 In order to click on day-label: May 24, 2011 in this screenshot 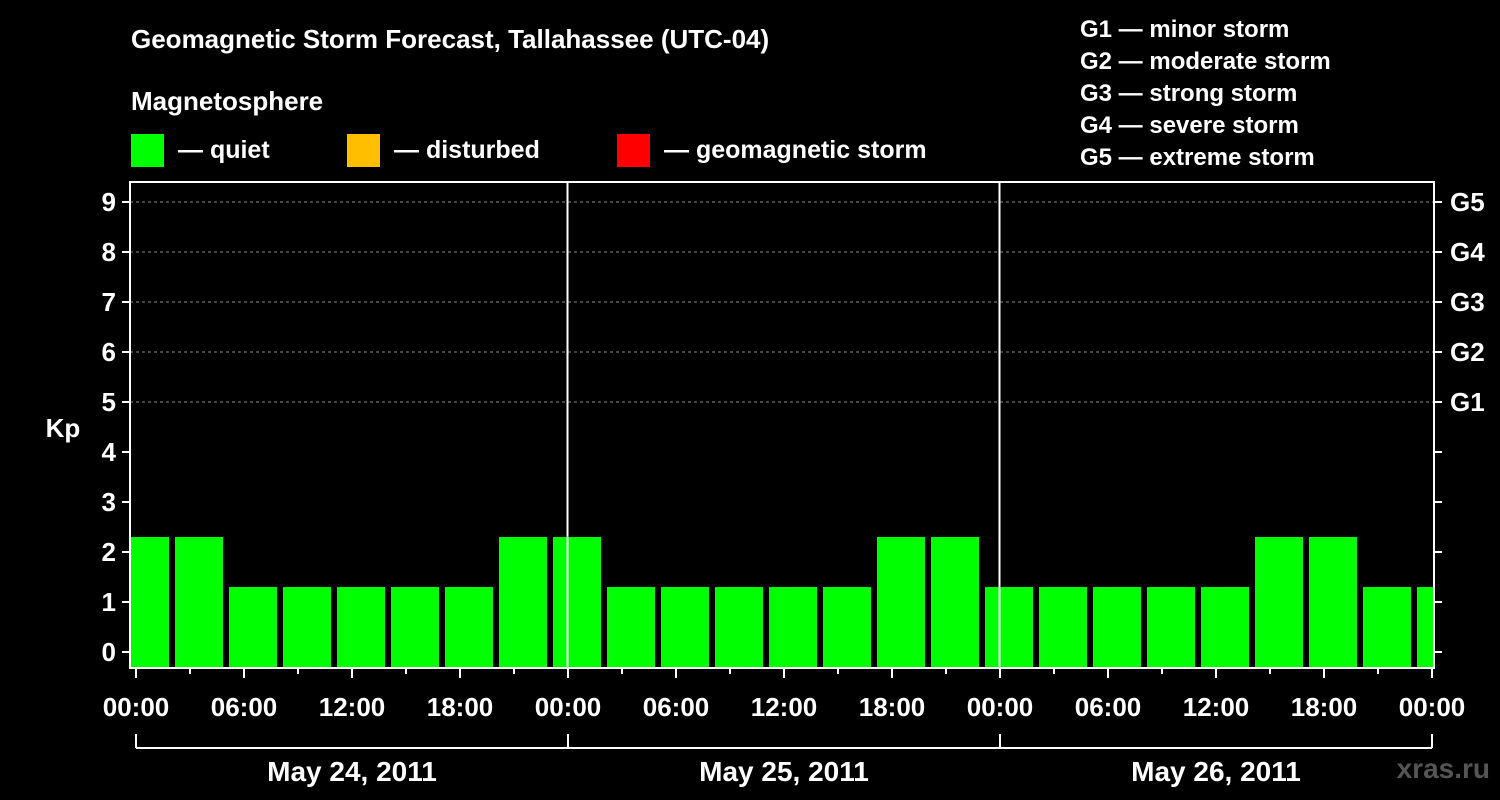, I will do `click(352, 771)`.